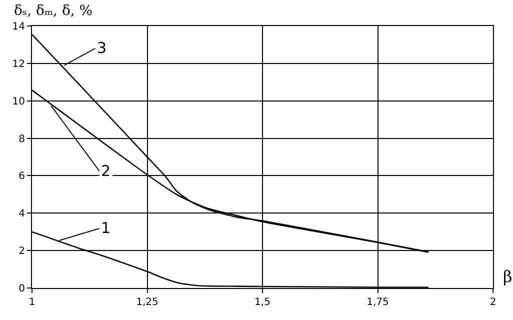  I want to click on x-tick-label: 2, so click(493, 302).